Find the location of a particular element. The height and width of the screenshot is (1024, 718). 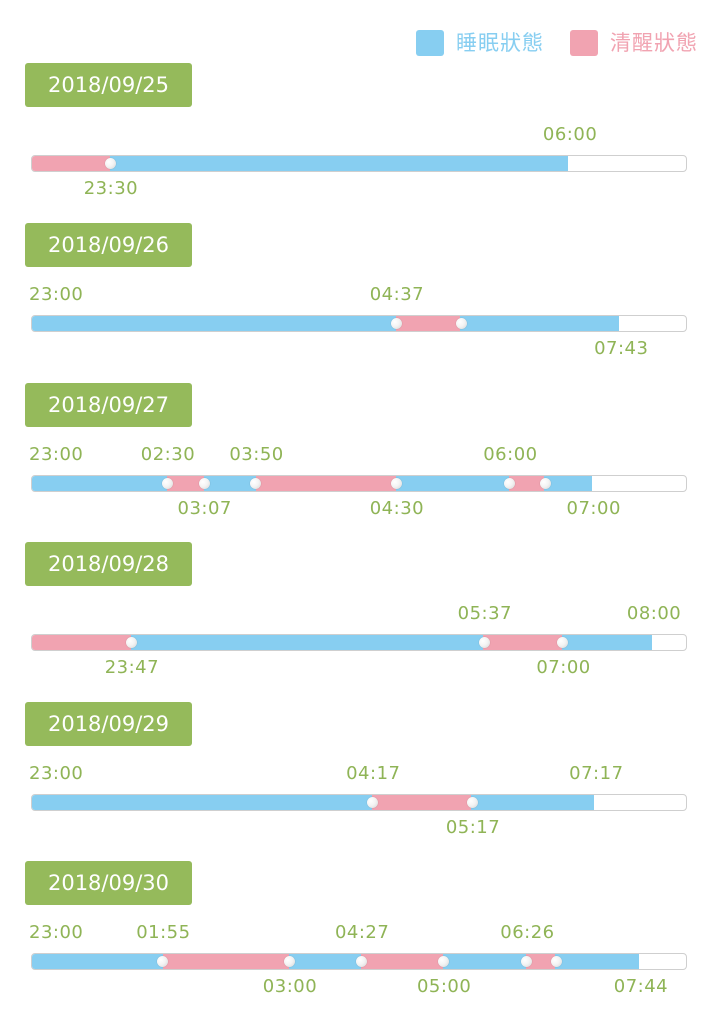

date-badge: 2018/09/26 is located at coordinates (108, 245).